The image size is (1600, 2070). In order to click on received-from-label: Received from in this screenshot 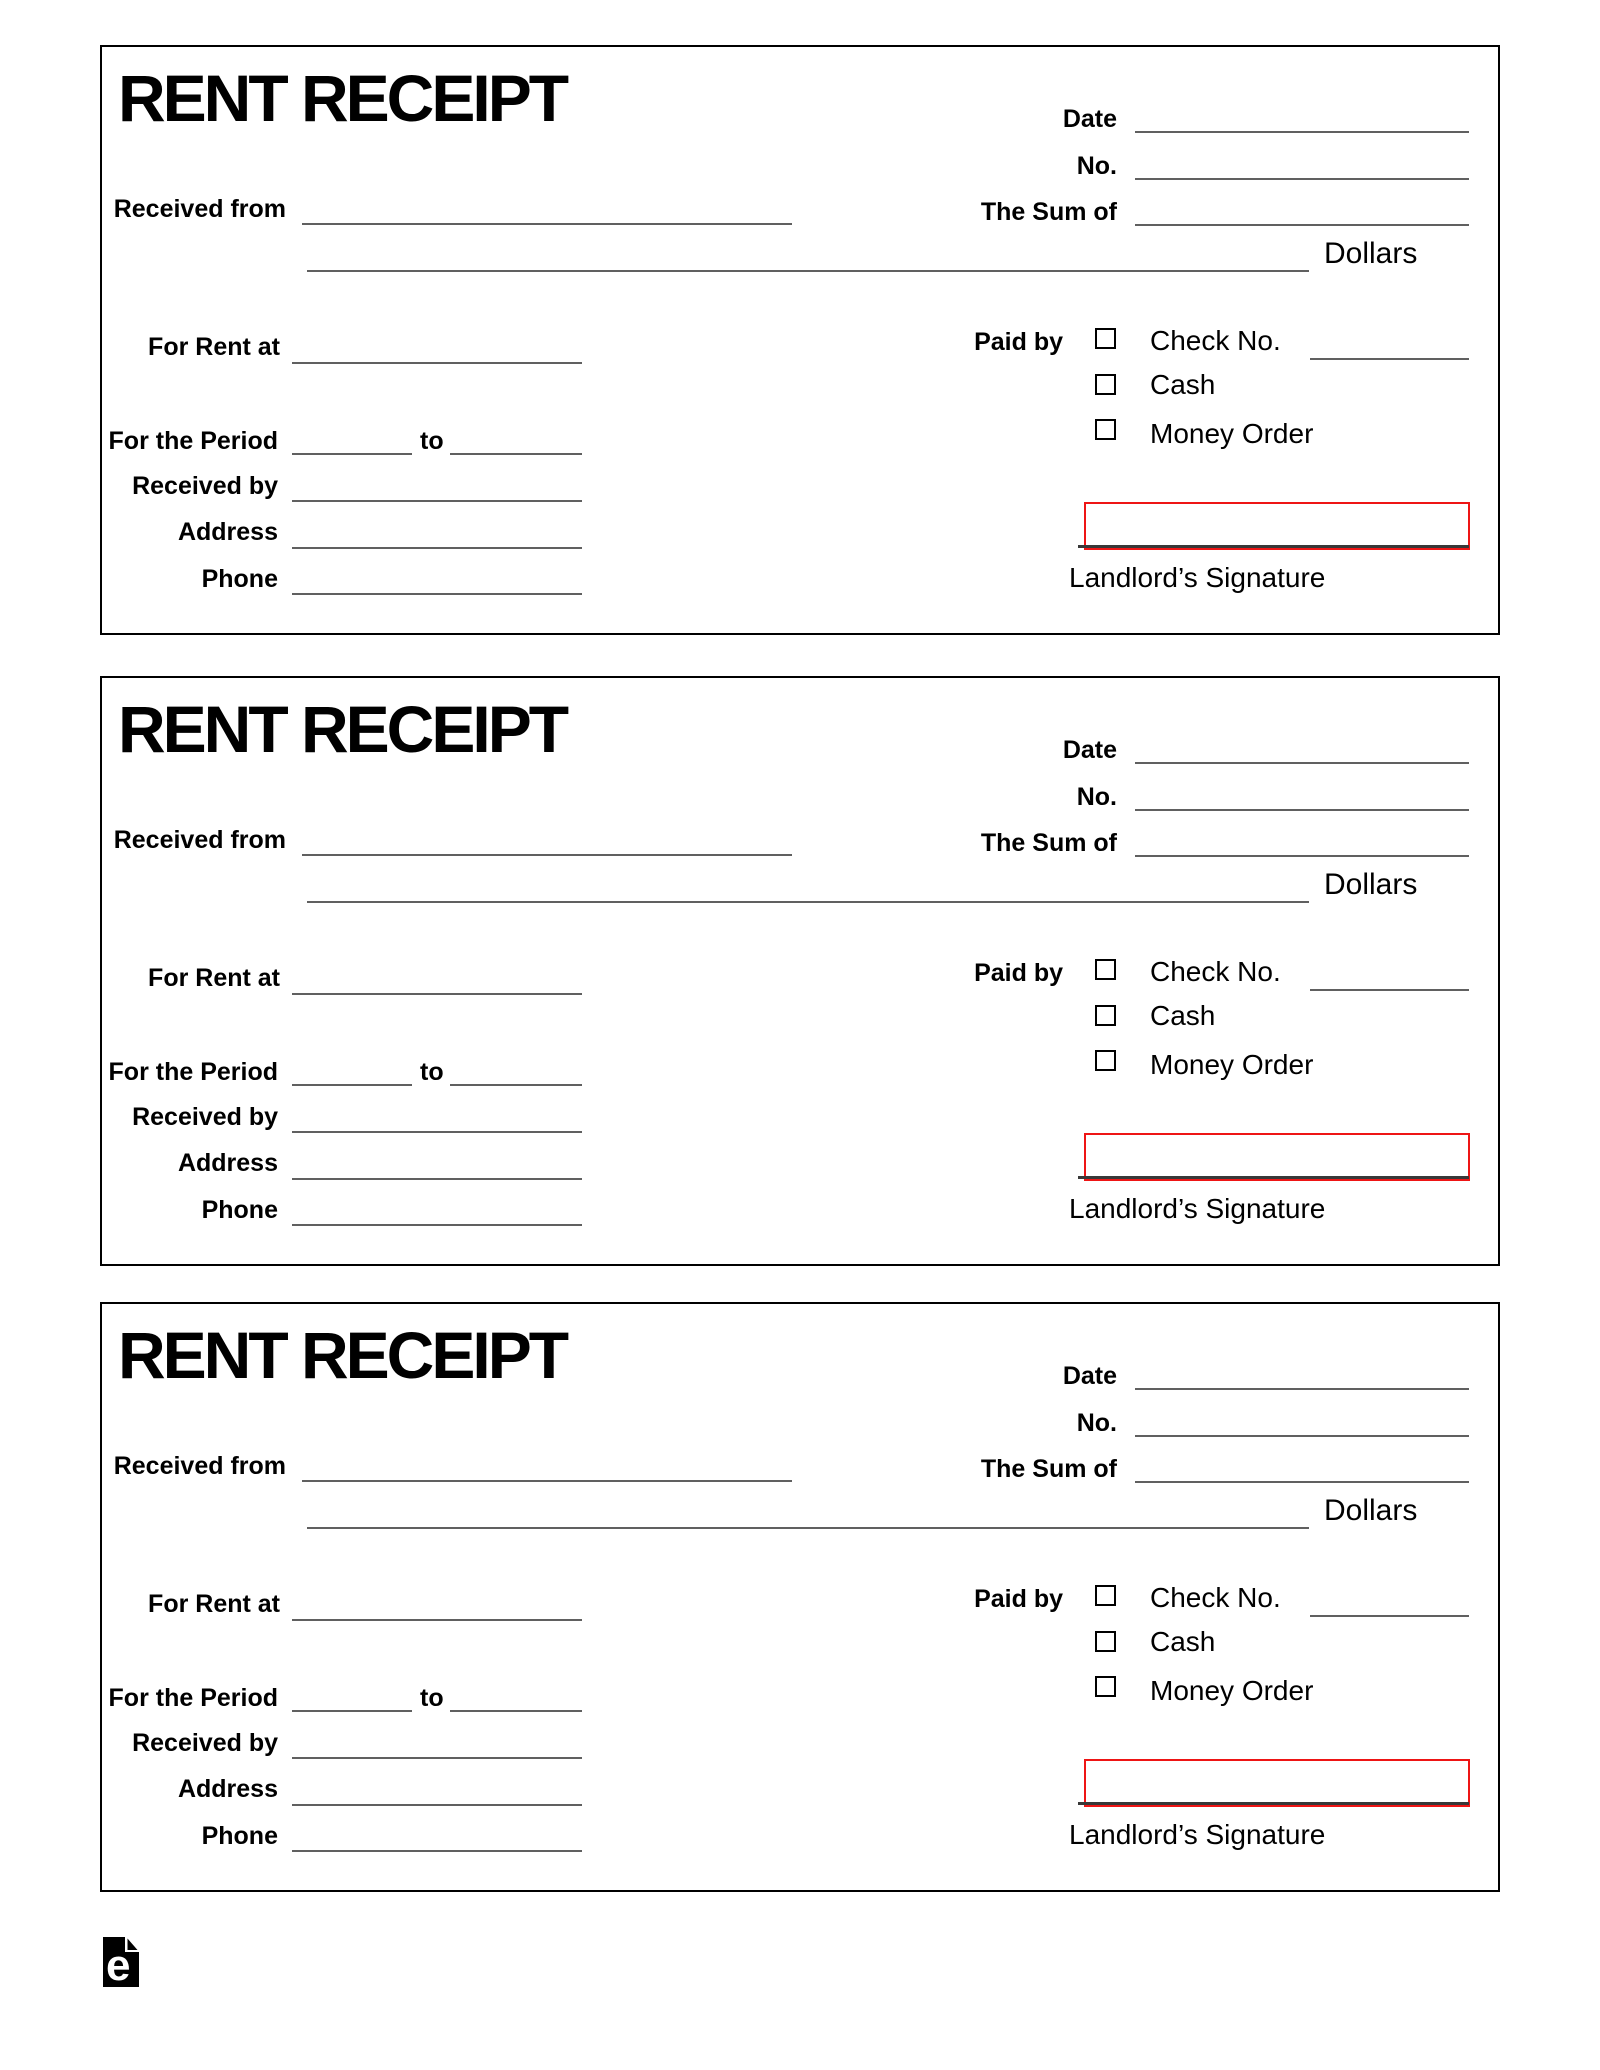, I will do `click(199, 1466)`.